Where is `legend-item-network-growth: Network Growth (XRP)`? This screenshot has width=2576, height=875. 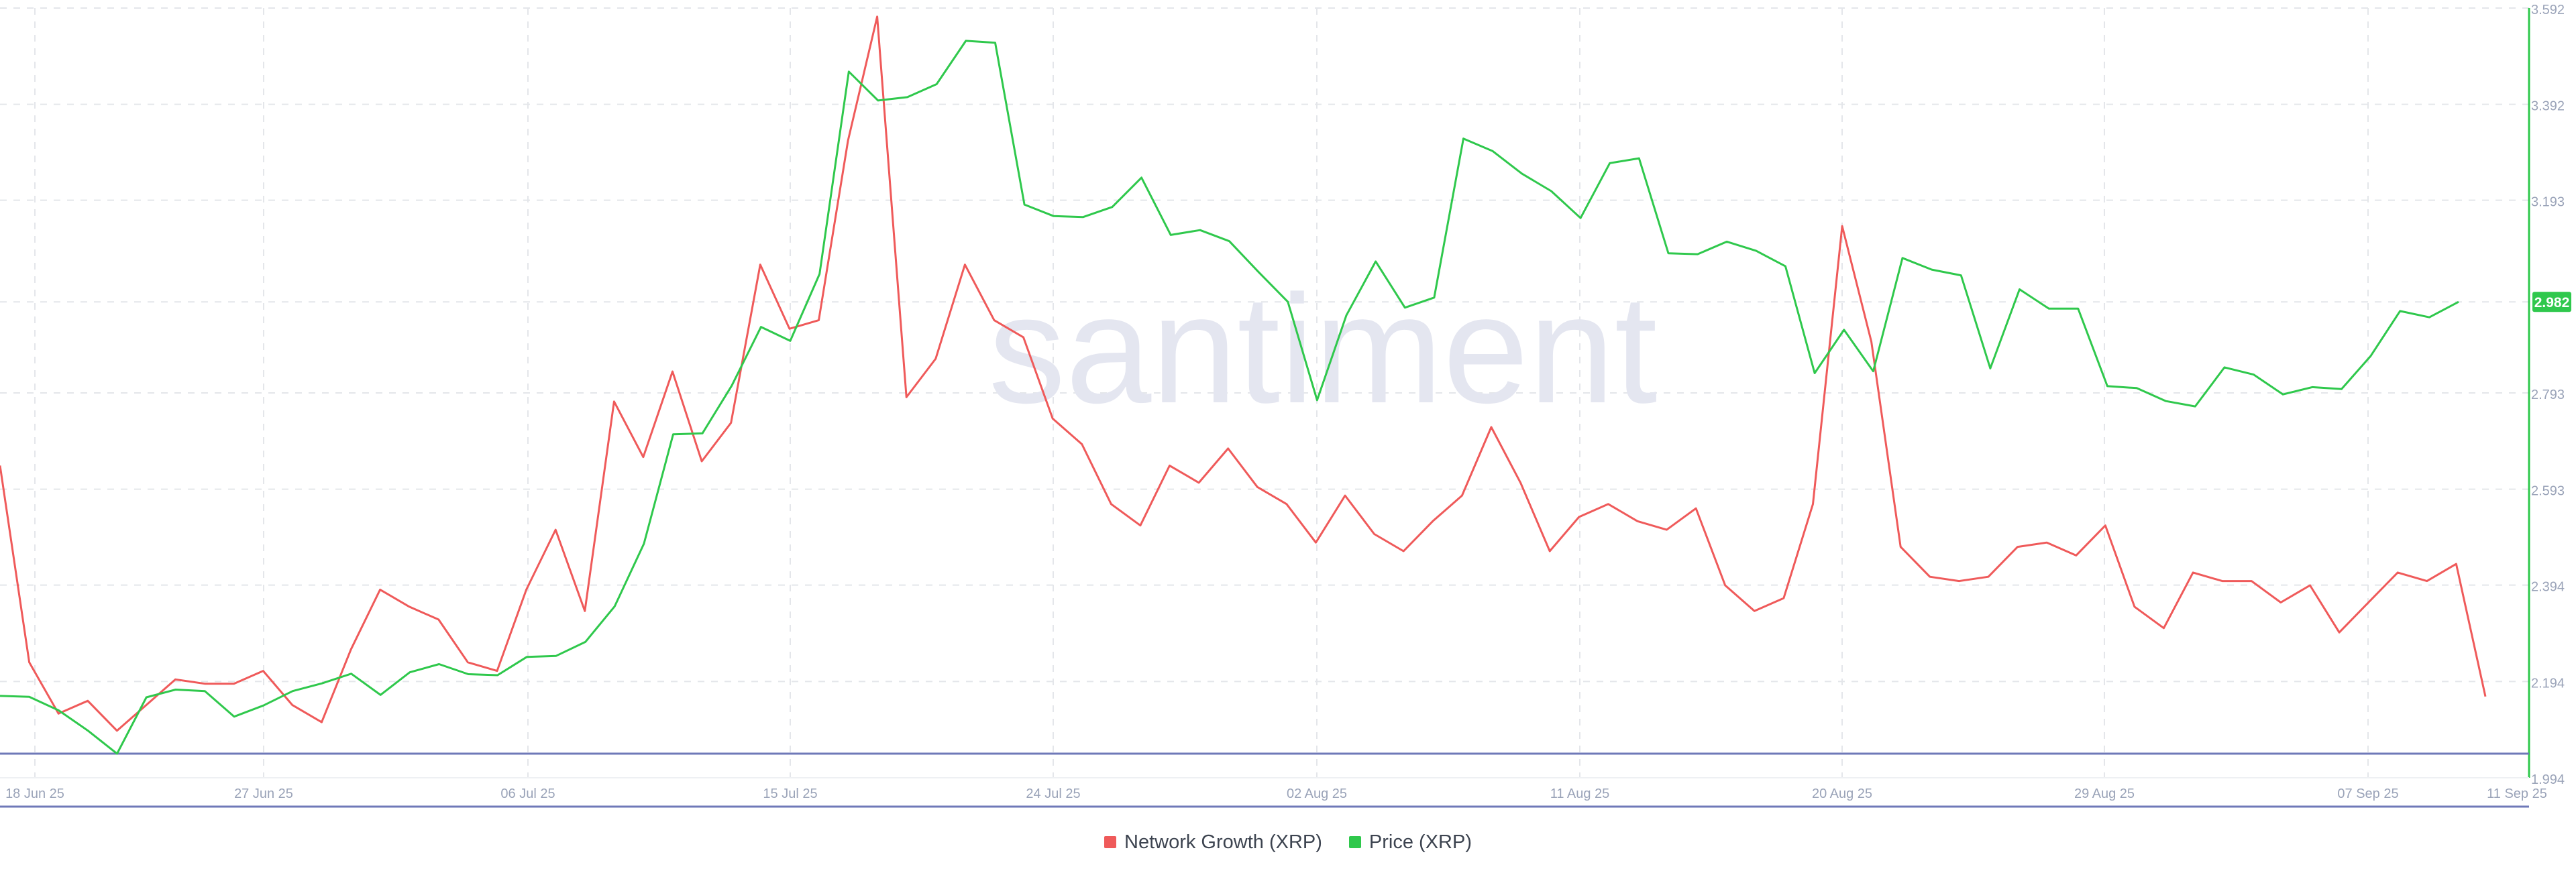 legend-item-network-growth: Network Growth (XRP) is located at coordinates (1213, 842).